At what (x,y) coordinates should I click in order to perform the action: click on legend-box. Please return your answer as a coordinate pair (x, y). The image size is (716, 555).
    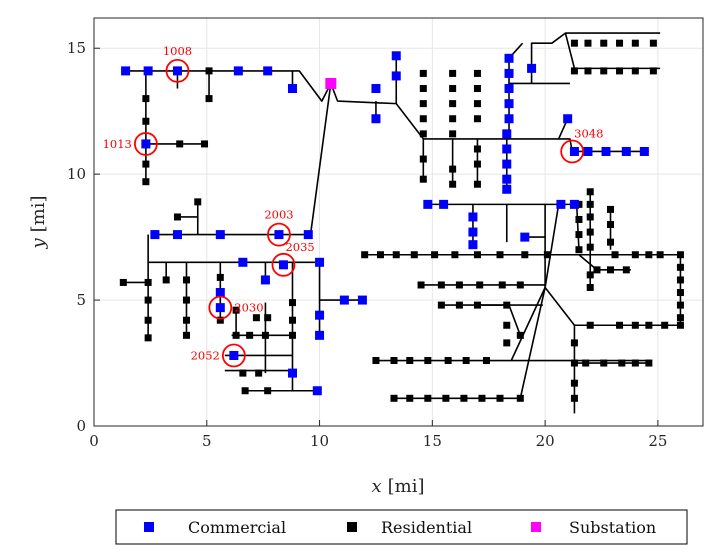
    Looking at the image, I should click on (401, 527).